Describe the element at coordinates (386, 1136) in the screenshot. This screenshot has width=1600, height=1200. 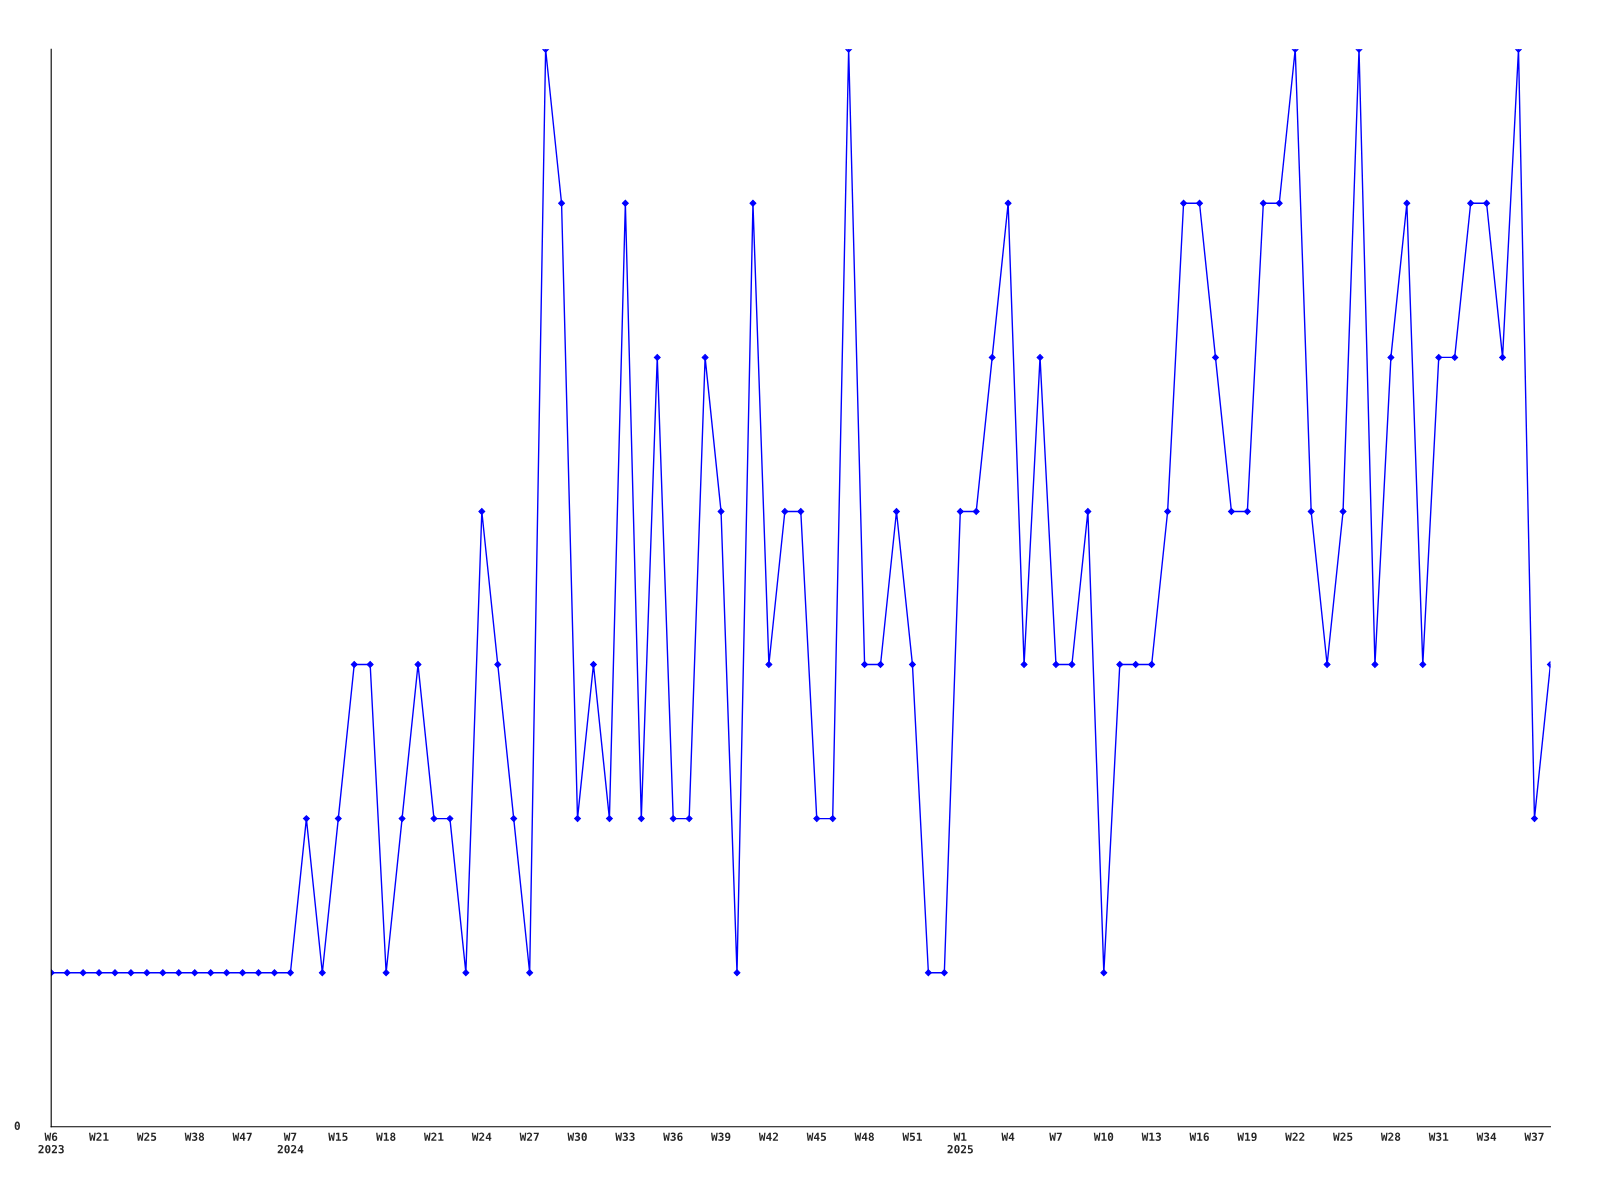
I see `x-tick-label: W18` at that location.